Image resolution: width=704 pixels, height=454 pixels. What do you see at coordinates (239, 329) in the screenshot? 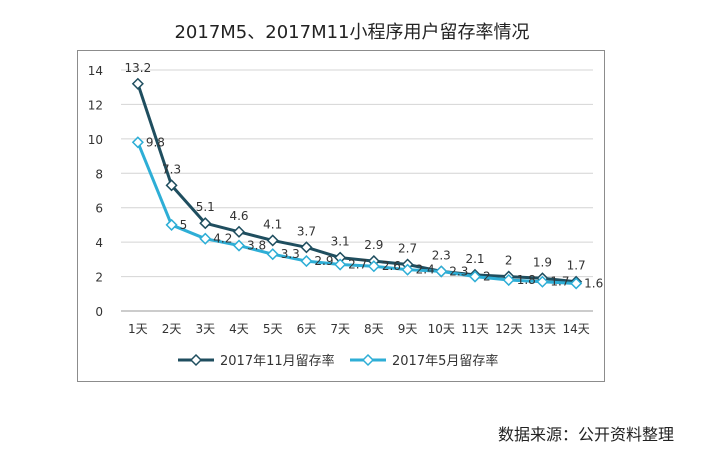
I see `x-tick-label: 4天` at bounding box center [239, 329].